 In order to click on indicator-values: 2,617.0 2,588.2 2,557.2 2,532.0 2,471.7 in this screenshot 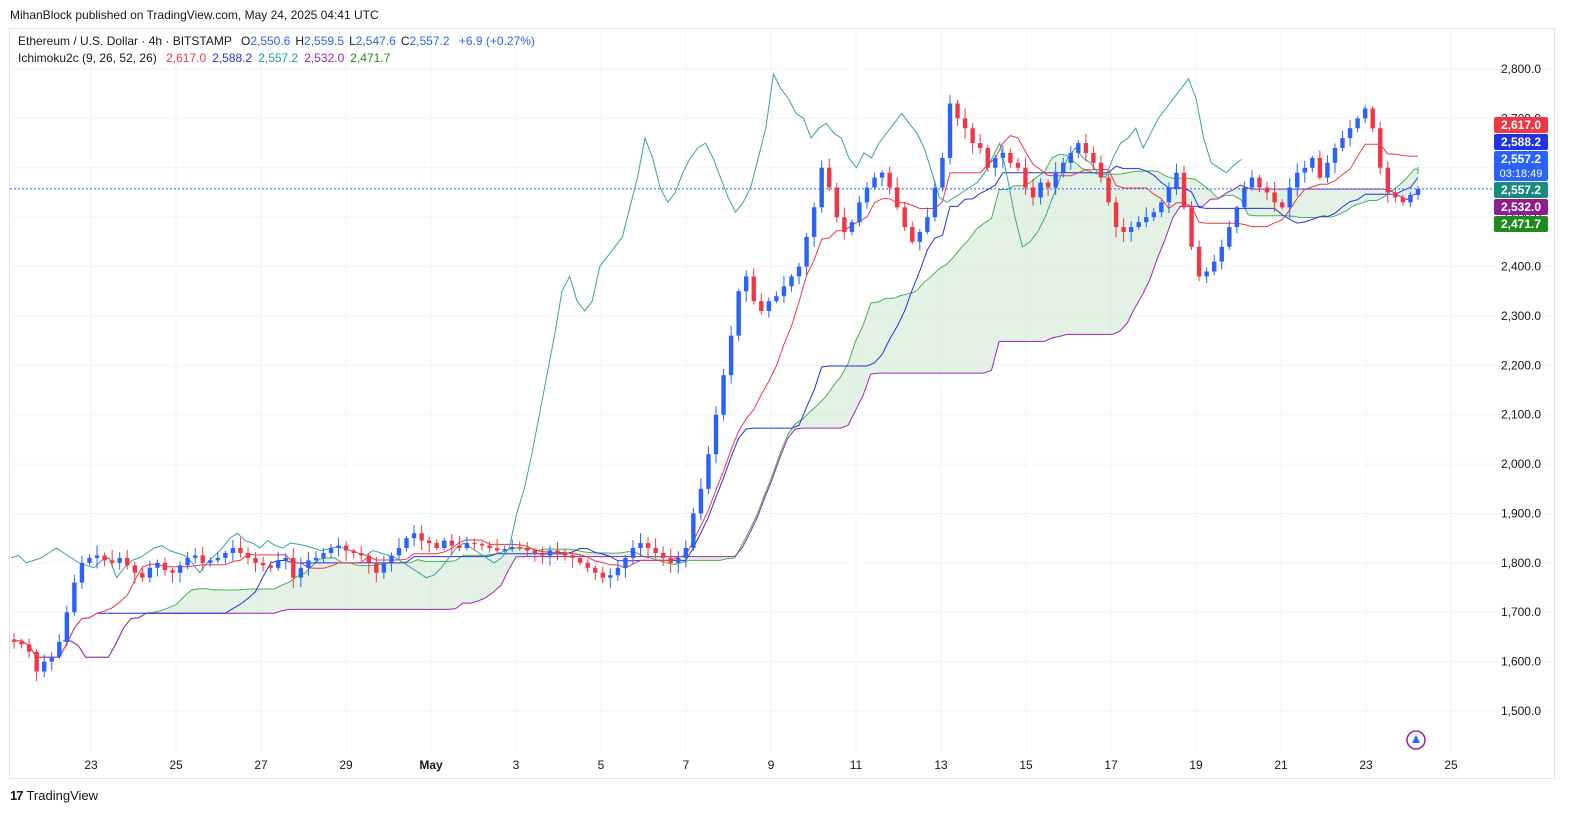, I will do `click(275, 58)`.